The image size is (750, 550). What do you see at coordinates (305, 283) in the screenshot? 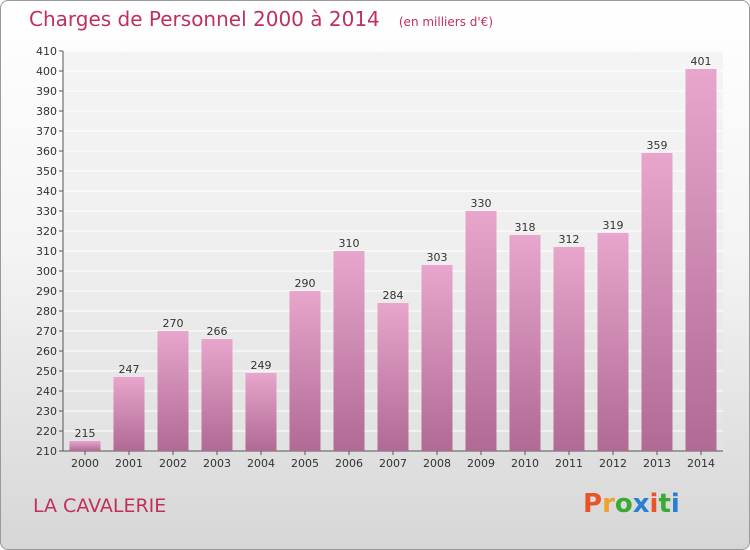
I see `data-label: 290` at bounding box center [305, 283].